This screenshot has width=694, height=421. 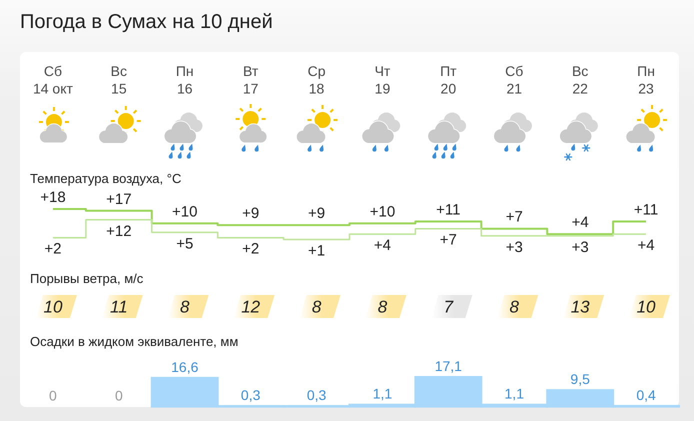 What do you see at coordinates (580, 79) in the screenshot?
I see `x-tick-label: Вс 22` at bounding box center [580, 79].